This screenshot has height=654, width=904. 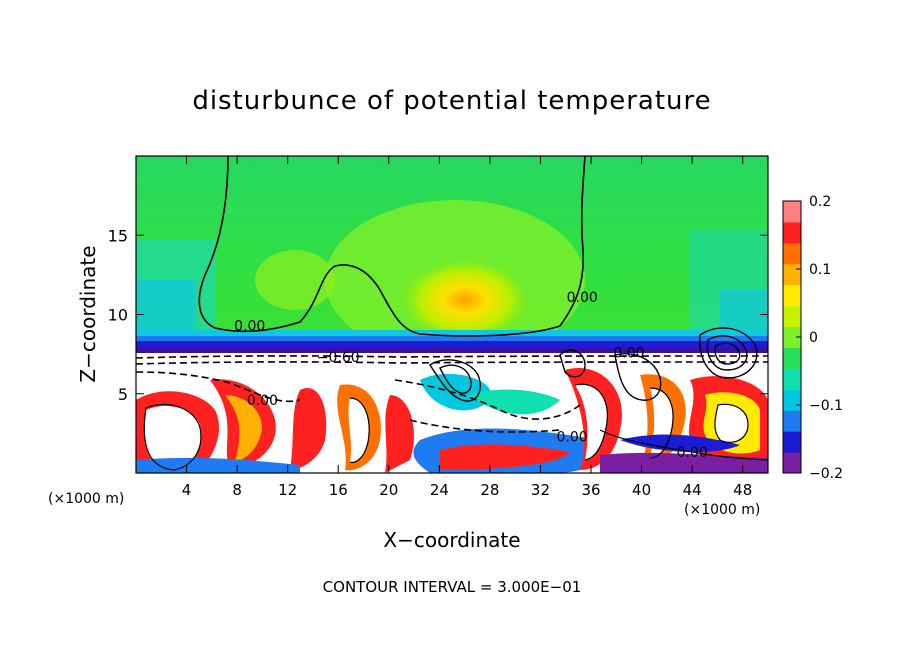 I want to click on x-tick-label: 36, so click(x=590, y=490).